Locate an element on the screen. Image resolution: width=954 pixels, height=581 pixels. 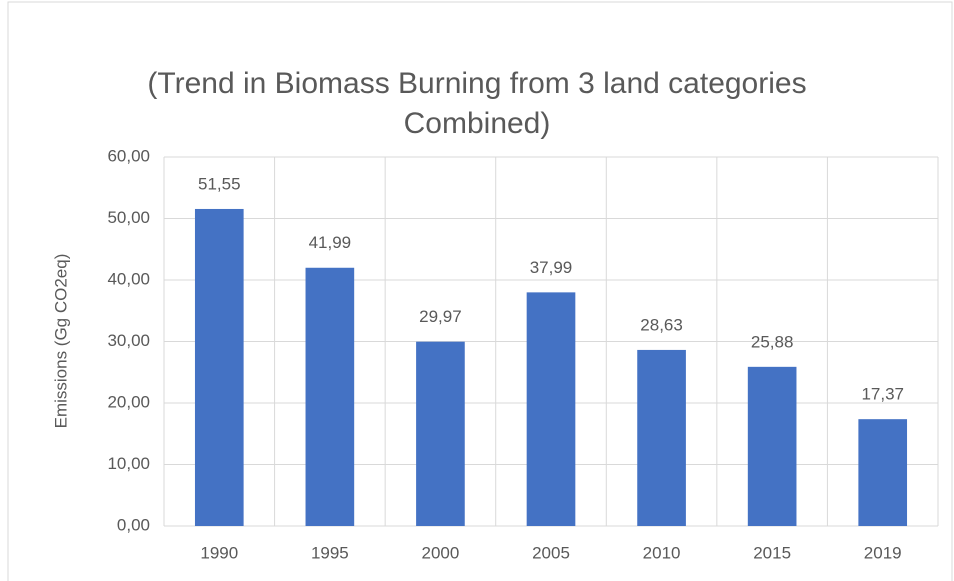
x-tick-label: 1995 is located at coordinates (330, 552).